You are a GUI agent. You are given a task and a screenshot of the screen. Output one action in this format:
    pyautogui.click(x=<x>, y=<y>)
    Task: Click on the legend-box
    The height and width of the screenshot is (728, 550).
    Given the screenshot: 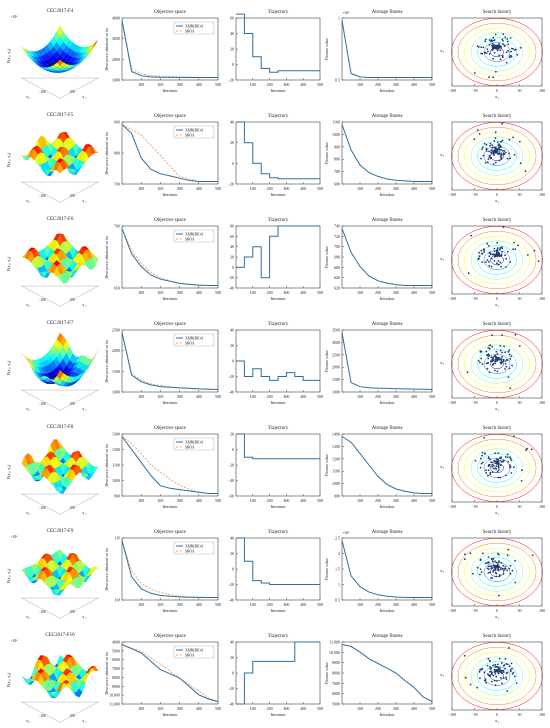 What is the action you would take?
    pyautogui.click(x=194, y=340)
    